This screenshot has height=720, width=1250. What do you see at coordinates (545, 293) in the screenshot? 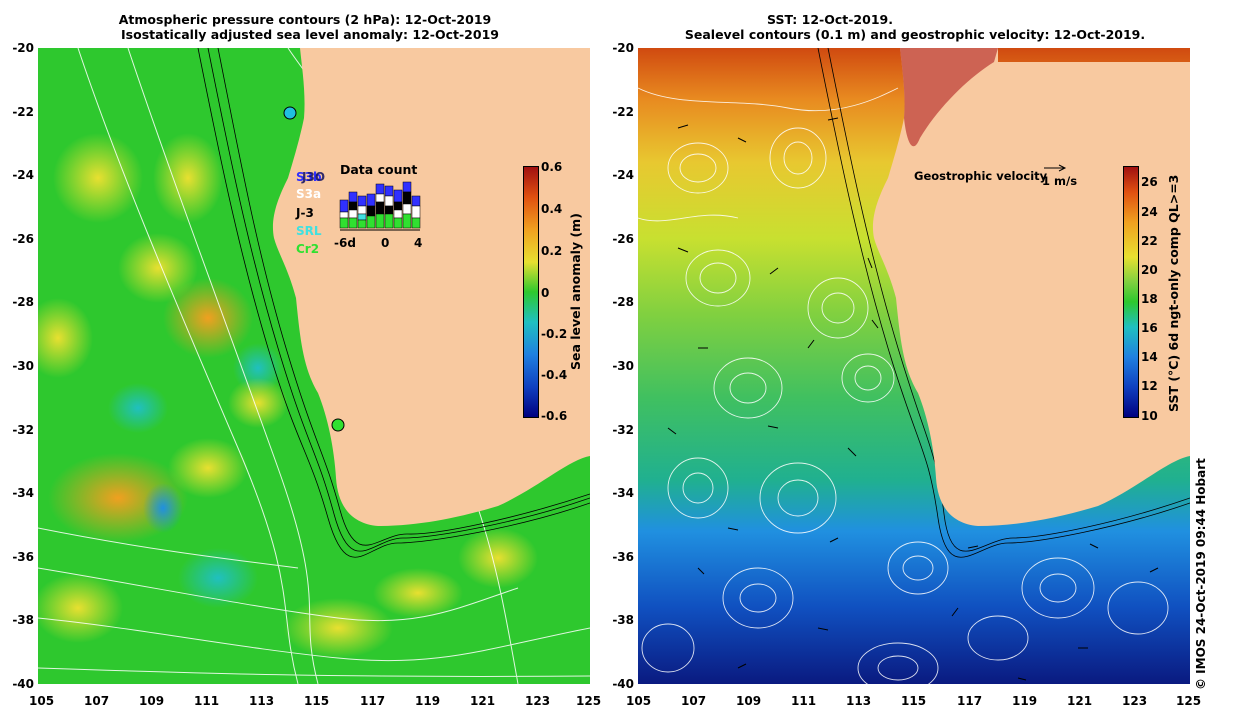
I see `sla-tick-3: 0` at bounding box center [545, 293].